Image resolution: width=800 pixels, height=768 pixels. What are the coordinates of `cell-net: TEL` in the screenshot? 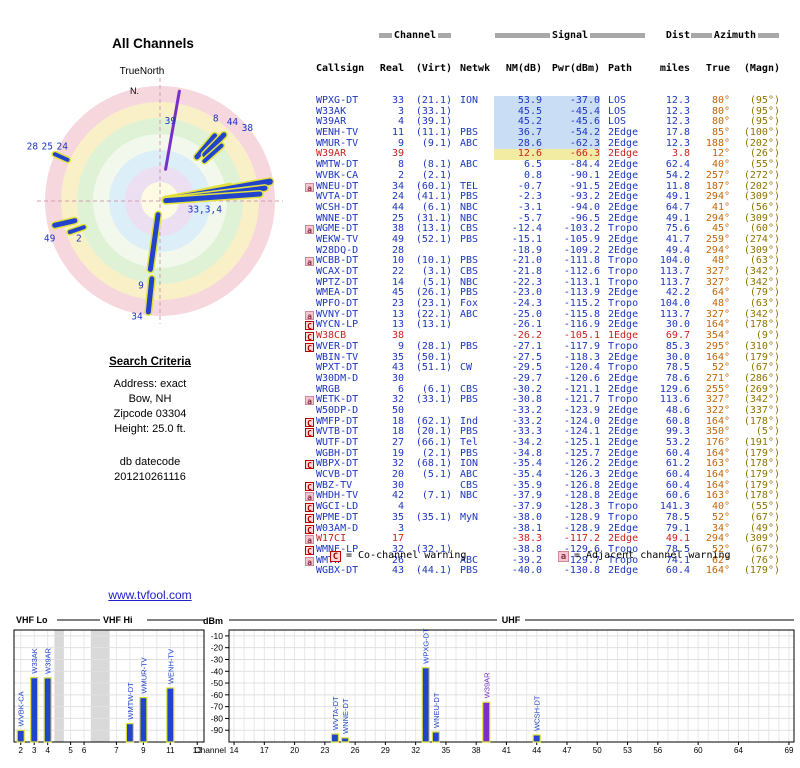 It's located at (469, 186).